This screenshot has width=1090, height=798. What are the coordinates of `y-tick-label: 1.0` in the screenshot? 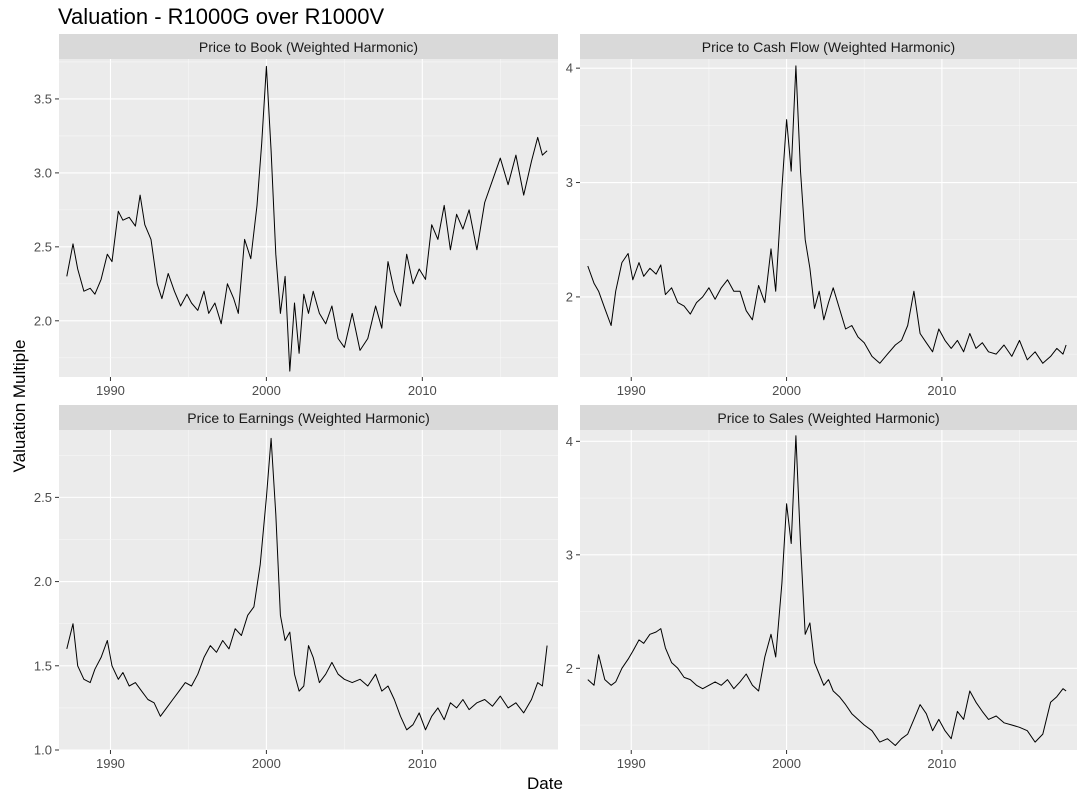 It's located at (43, 750).